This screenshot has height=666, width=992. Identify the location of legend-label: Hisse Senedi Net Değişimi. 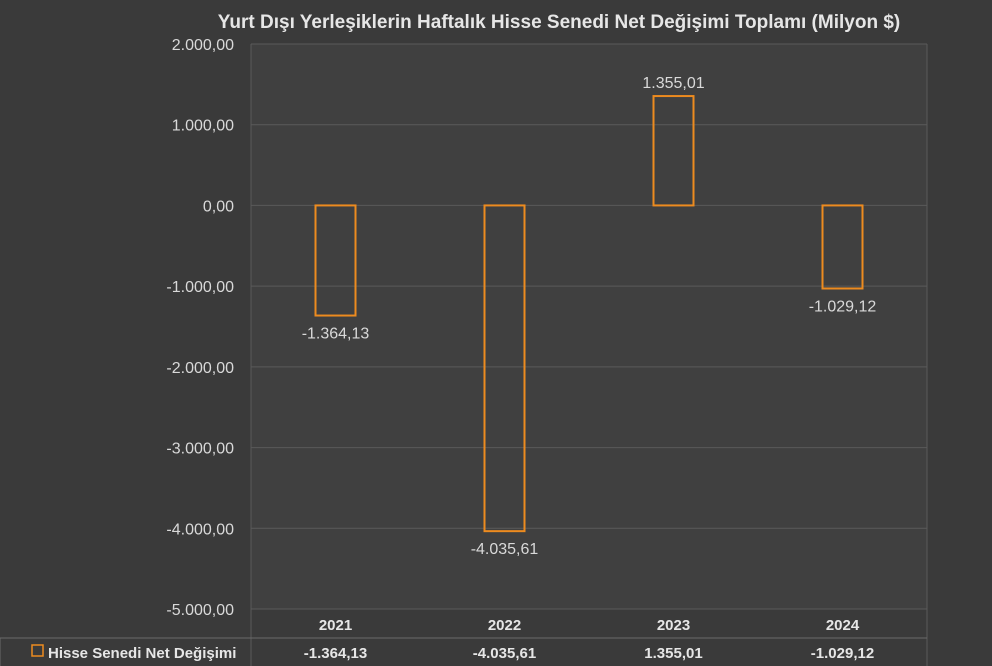
(142, 653).